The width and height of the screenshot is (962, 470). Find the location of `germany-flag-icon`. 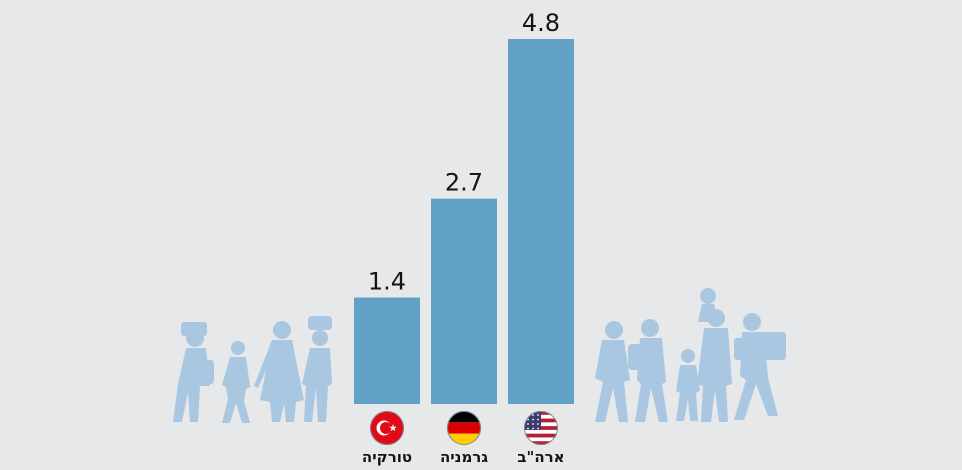

germany-flag-icon is located at coordinates (464, 428).